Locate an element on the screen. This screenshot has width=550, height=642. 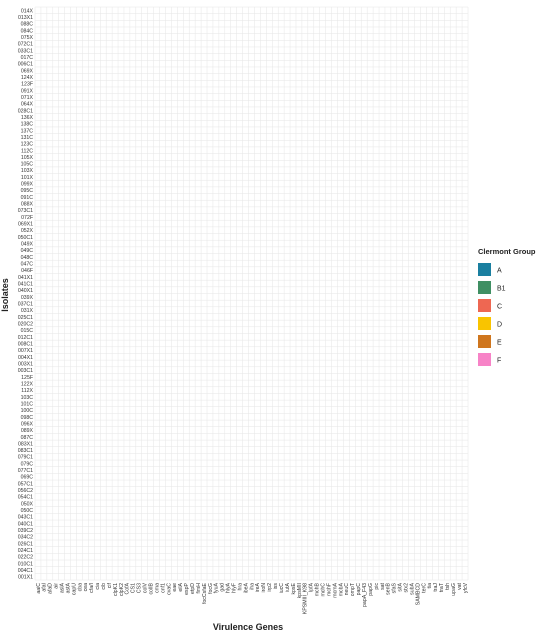
isolate-tick-label: 052X is located at coordinates (27, 231).